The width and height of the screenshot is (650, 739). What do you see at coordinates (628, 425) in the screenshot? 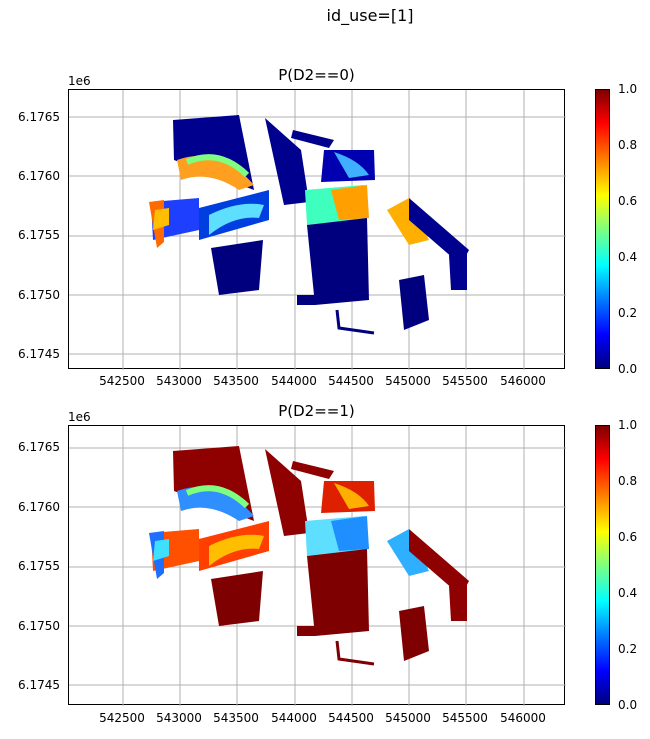
I see `bottom-cbar-tick: 1.0` at bounding box center [628, 425].